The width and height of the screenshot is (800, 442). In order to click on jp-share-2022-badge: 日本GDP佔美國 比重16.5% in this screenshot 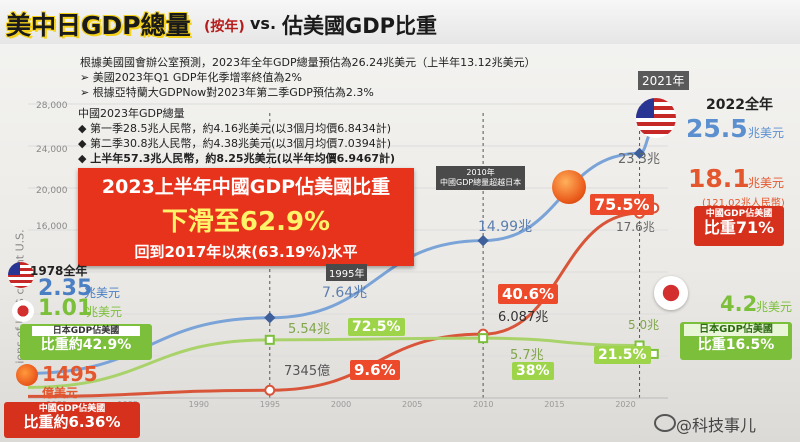, I will do `click(736, 341)`.